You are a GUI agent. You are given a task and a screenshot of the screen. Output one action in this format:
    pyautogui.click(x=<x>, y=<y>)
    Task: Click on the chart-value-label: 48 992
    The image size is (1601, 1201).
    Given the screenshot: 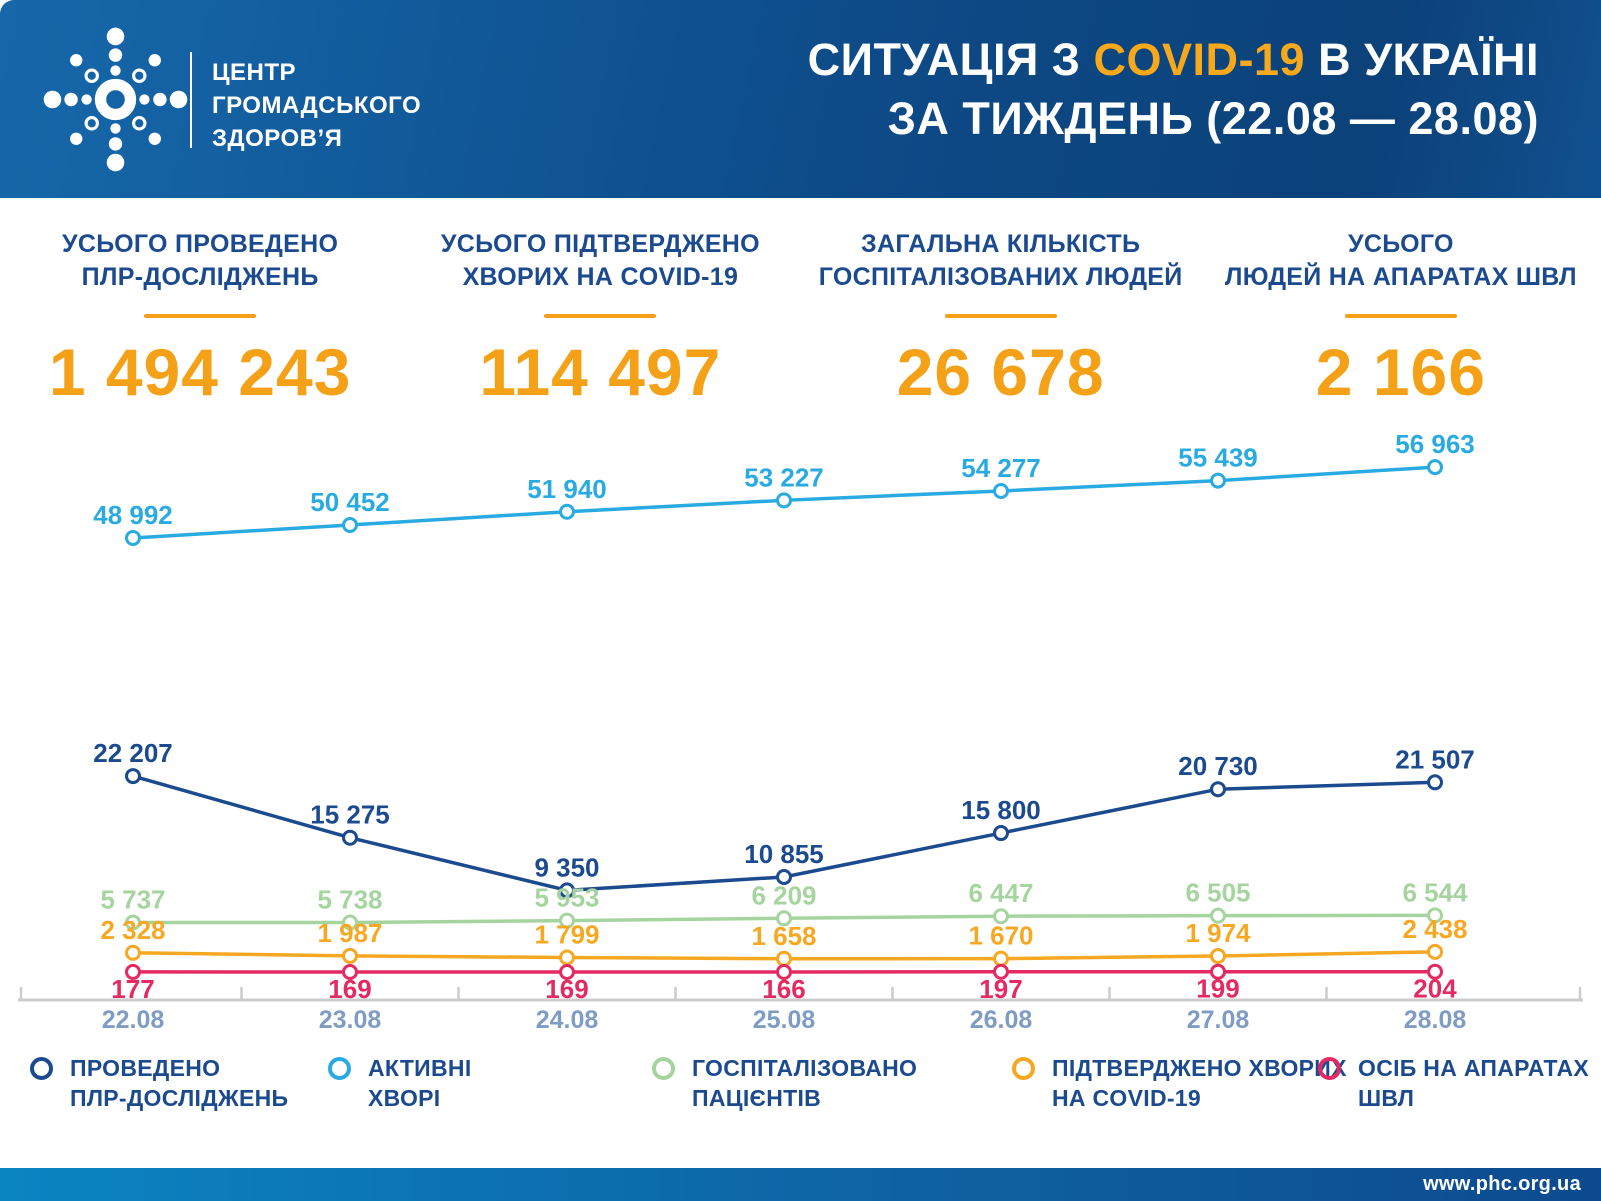 What is the action you would take?
    pyautogui.click(x=133, y=515)
    